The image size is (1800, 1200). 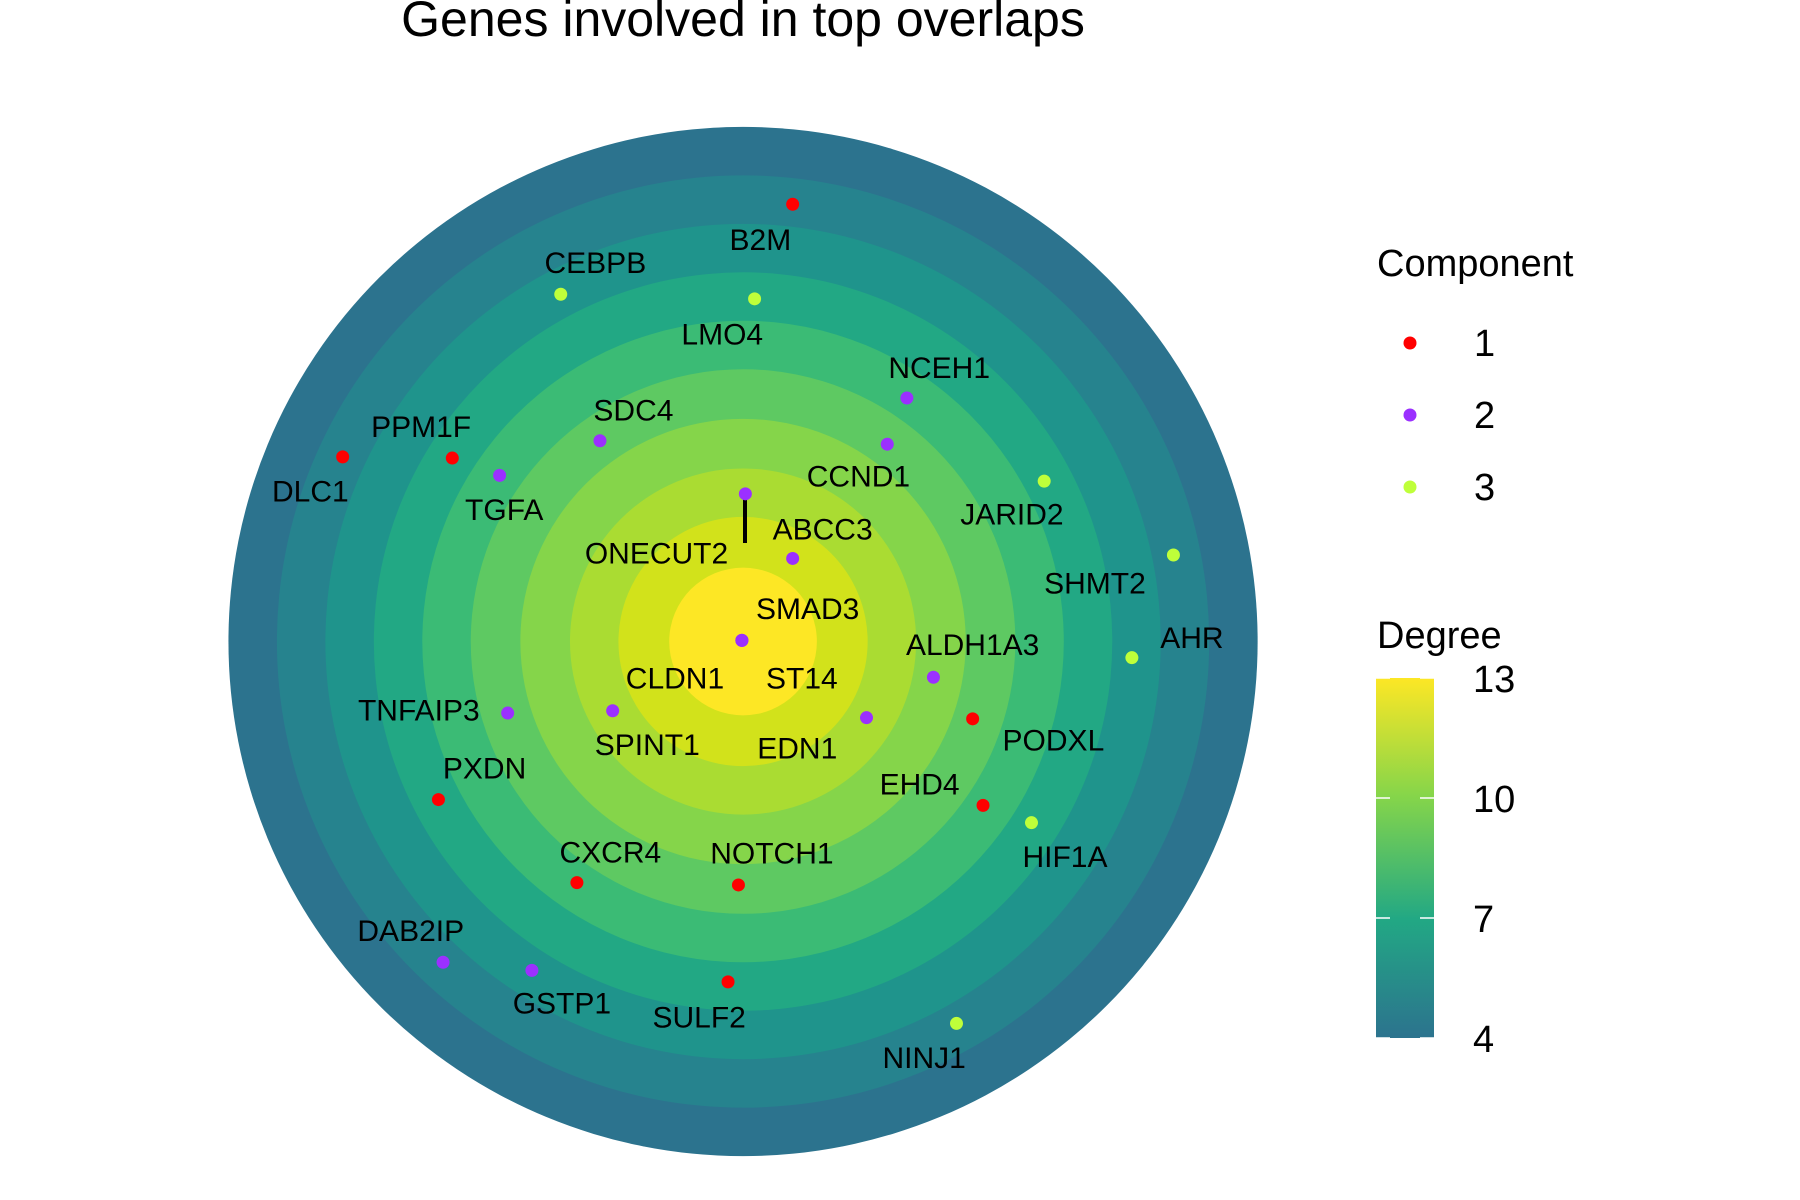 I want to click on component-legend-title: Component, so click(x=1475, y=264).